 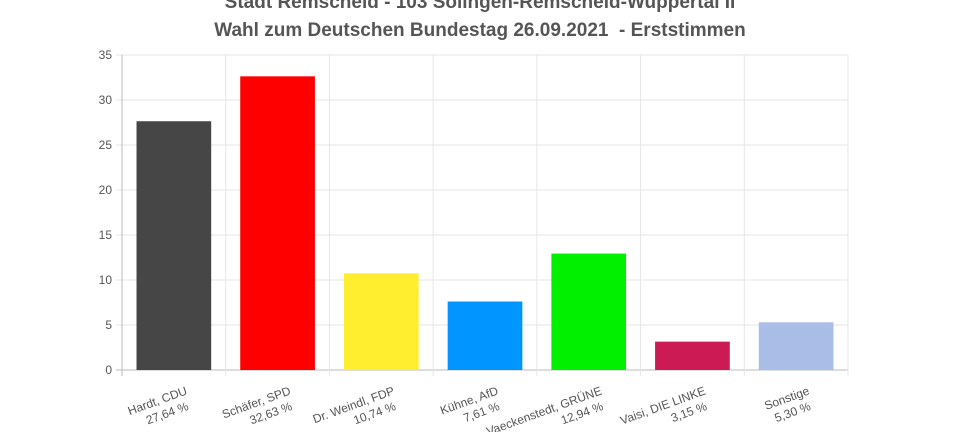 What do you see at coordinates (106, 55) in the screenshot?
I see `y-tick-label: 35` at bounding box center [106, 55].